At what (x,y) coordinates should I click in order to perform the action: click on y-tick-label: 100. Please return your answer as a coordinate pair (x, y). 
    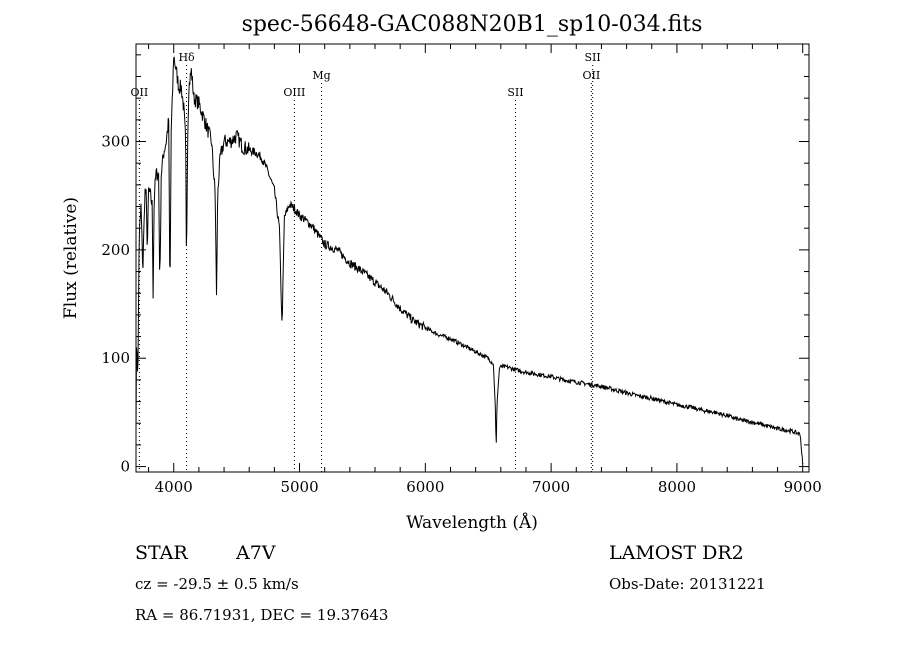
    Looking at the image, I should click on (115, 358).